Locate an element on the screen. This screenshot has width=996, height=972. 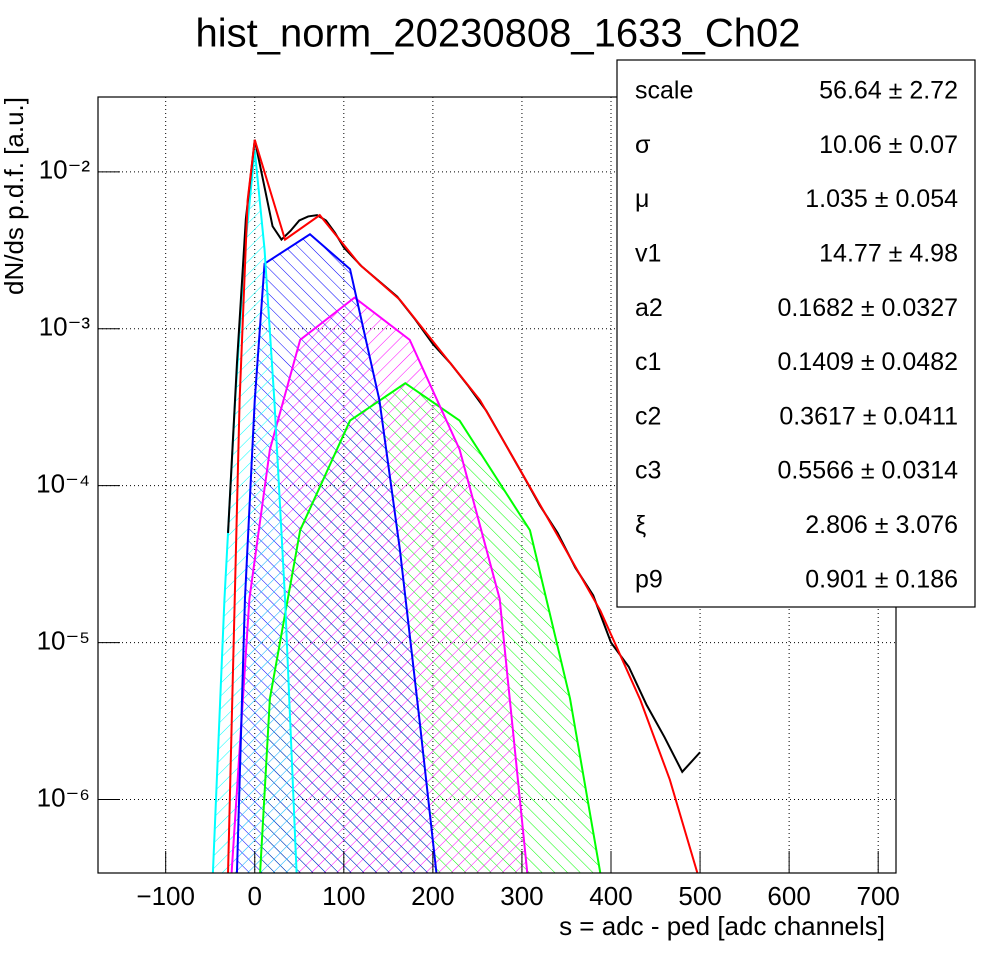
stat-value: 14.77 ± 4.98 is located at coordinates (888, 254).